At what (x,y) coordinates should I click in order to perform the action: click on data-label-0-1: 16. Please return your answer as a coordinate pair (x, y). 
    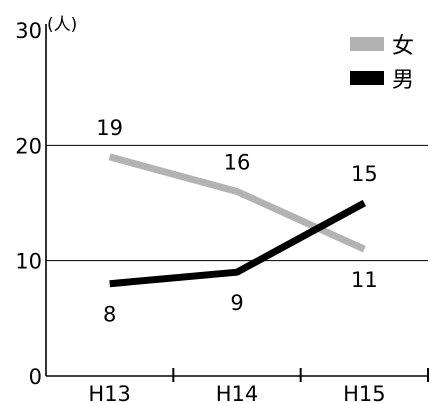
    Looking at the image, I should click on (237, 162).